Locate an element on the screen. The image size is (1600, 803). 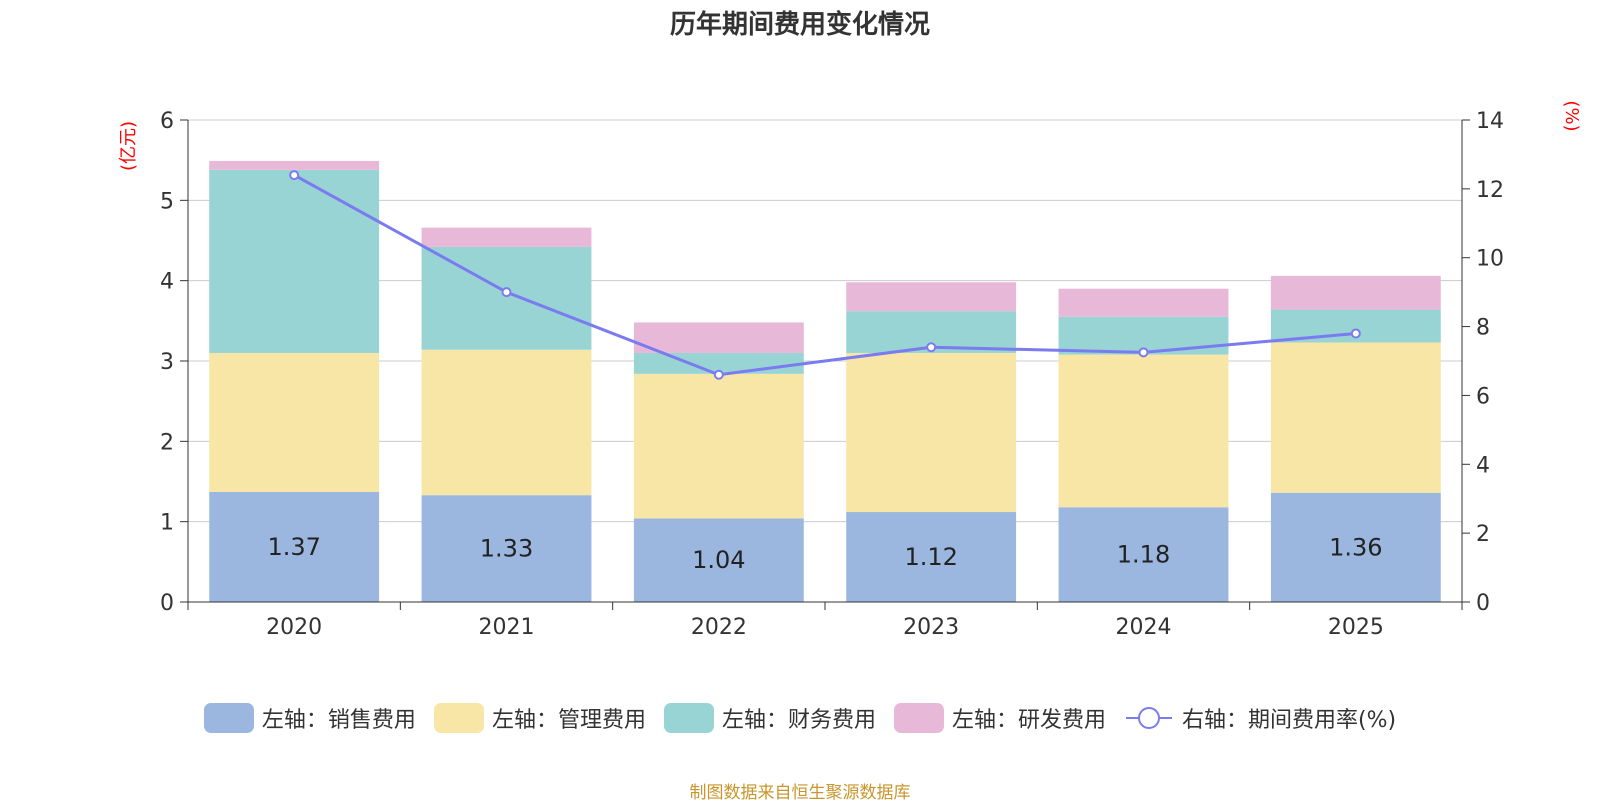
x-axis-category-label: 2023 is located at coordinates (931, 627).